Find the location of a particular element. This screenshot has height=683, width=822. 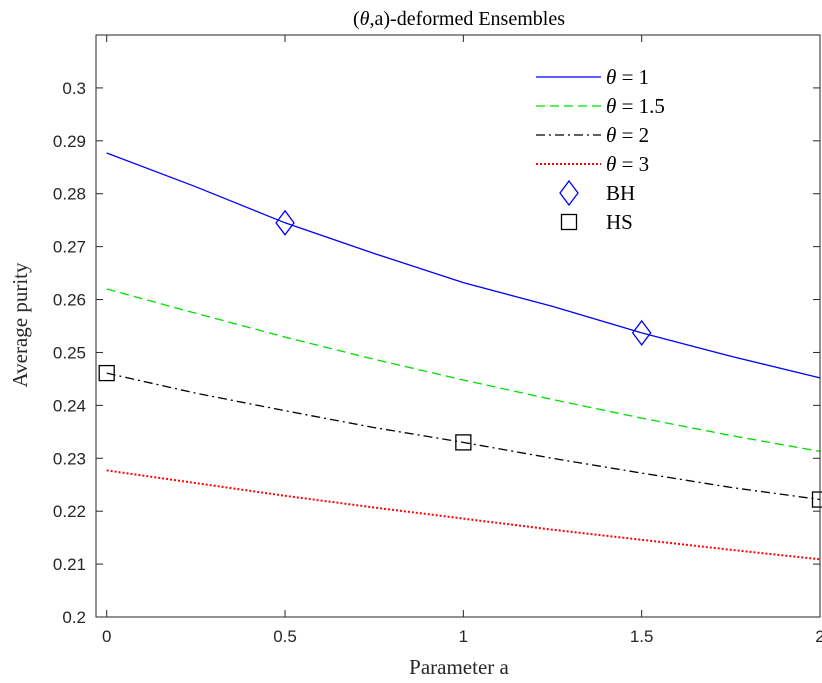

y-tick-label: 0.21 is located at coordinates (69, 564).